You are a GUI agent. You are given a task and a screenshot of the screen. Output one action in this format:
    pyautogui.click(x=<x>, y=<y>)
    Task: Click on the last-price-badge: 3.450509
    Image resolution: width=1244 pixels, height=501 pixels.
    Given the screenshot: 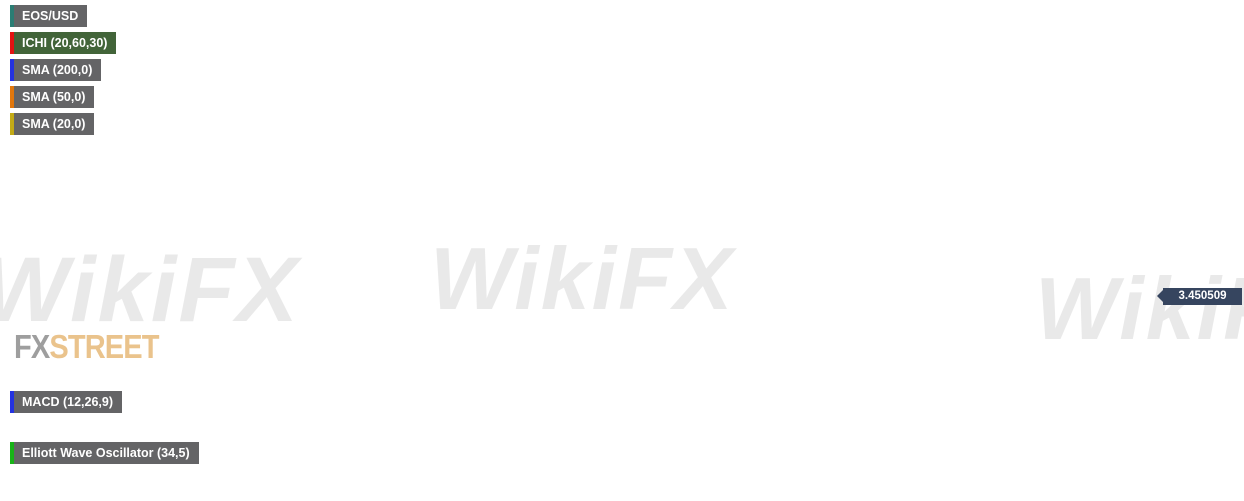 What is the action you would take?
    pyautogui.click(x=1199, y=296)
    